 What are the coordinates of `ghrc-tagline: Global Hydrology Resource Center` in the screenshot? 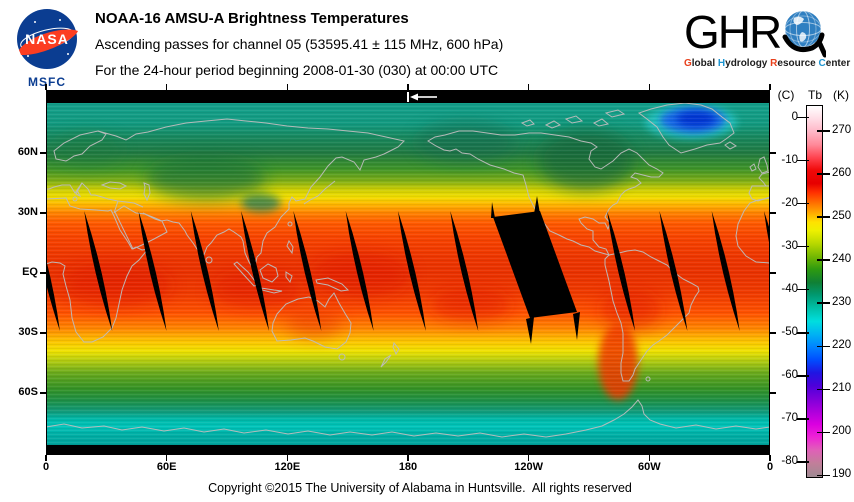 It's located at (768, 63).